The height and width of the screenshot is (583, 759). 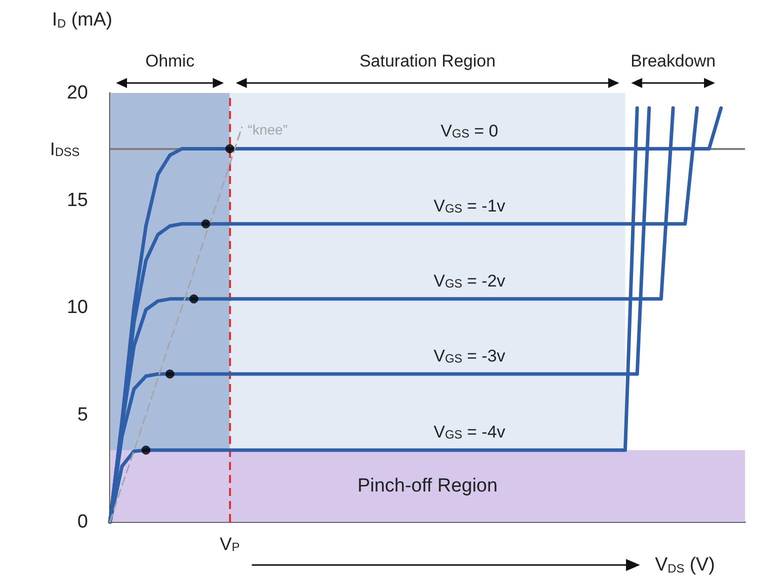 What do you see at coordinates (470, 280) in the screenshot?
I see `series-label: VGS = -2v` at bounding box center [470, 280].